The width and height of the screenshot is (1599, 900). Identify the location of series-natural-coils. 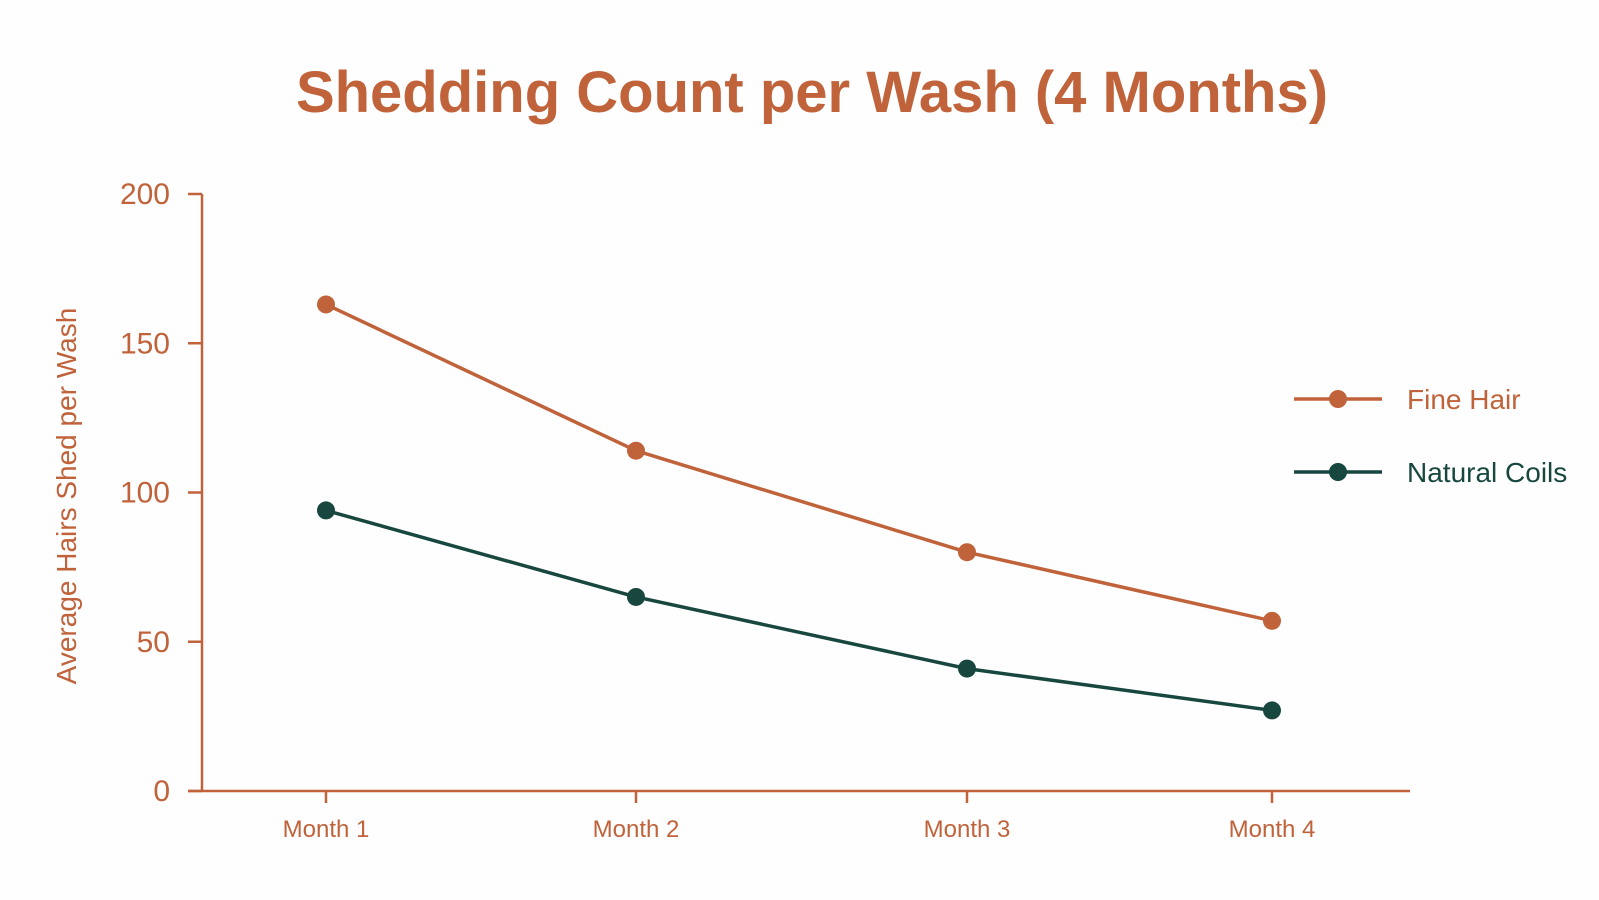
(799, 610).